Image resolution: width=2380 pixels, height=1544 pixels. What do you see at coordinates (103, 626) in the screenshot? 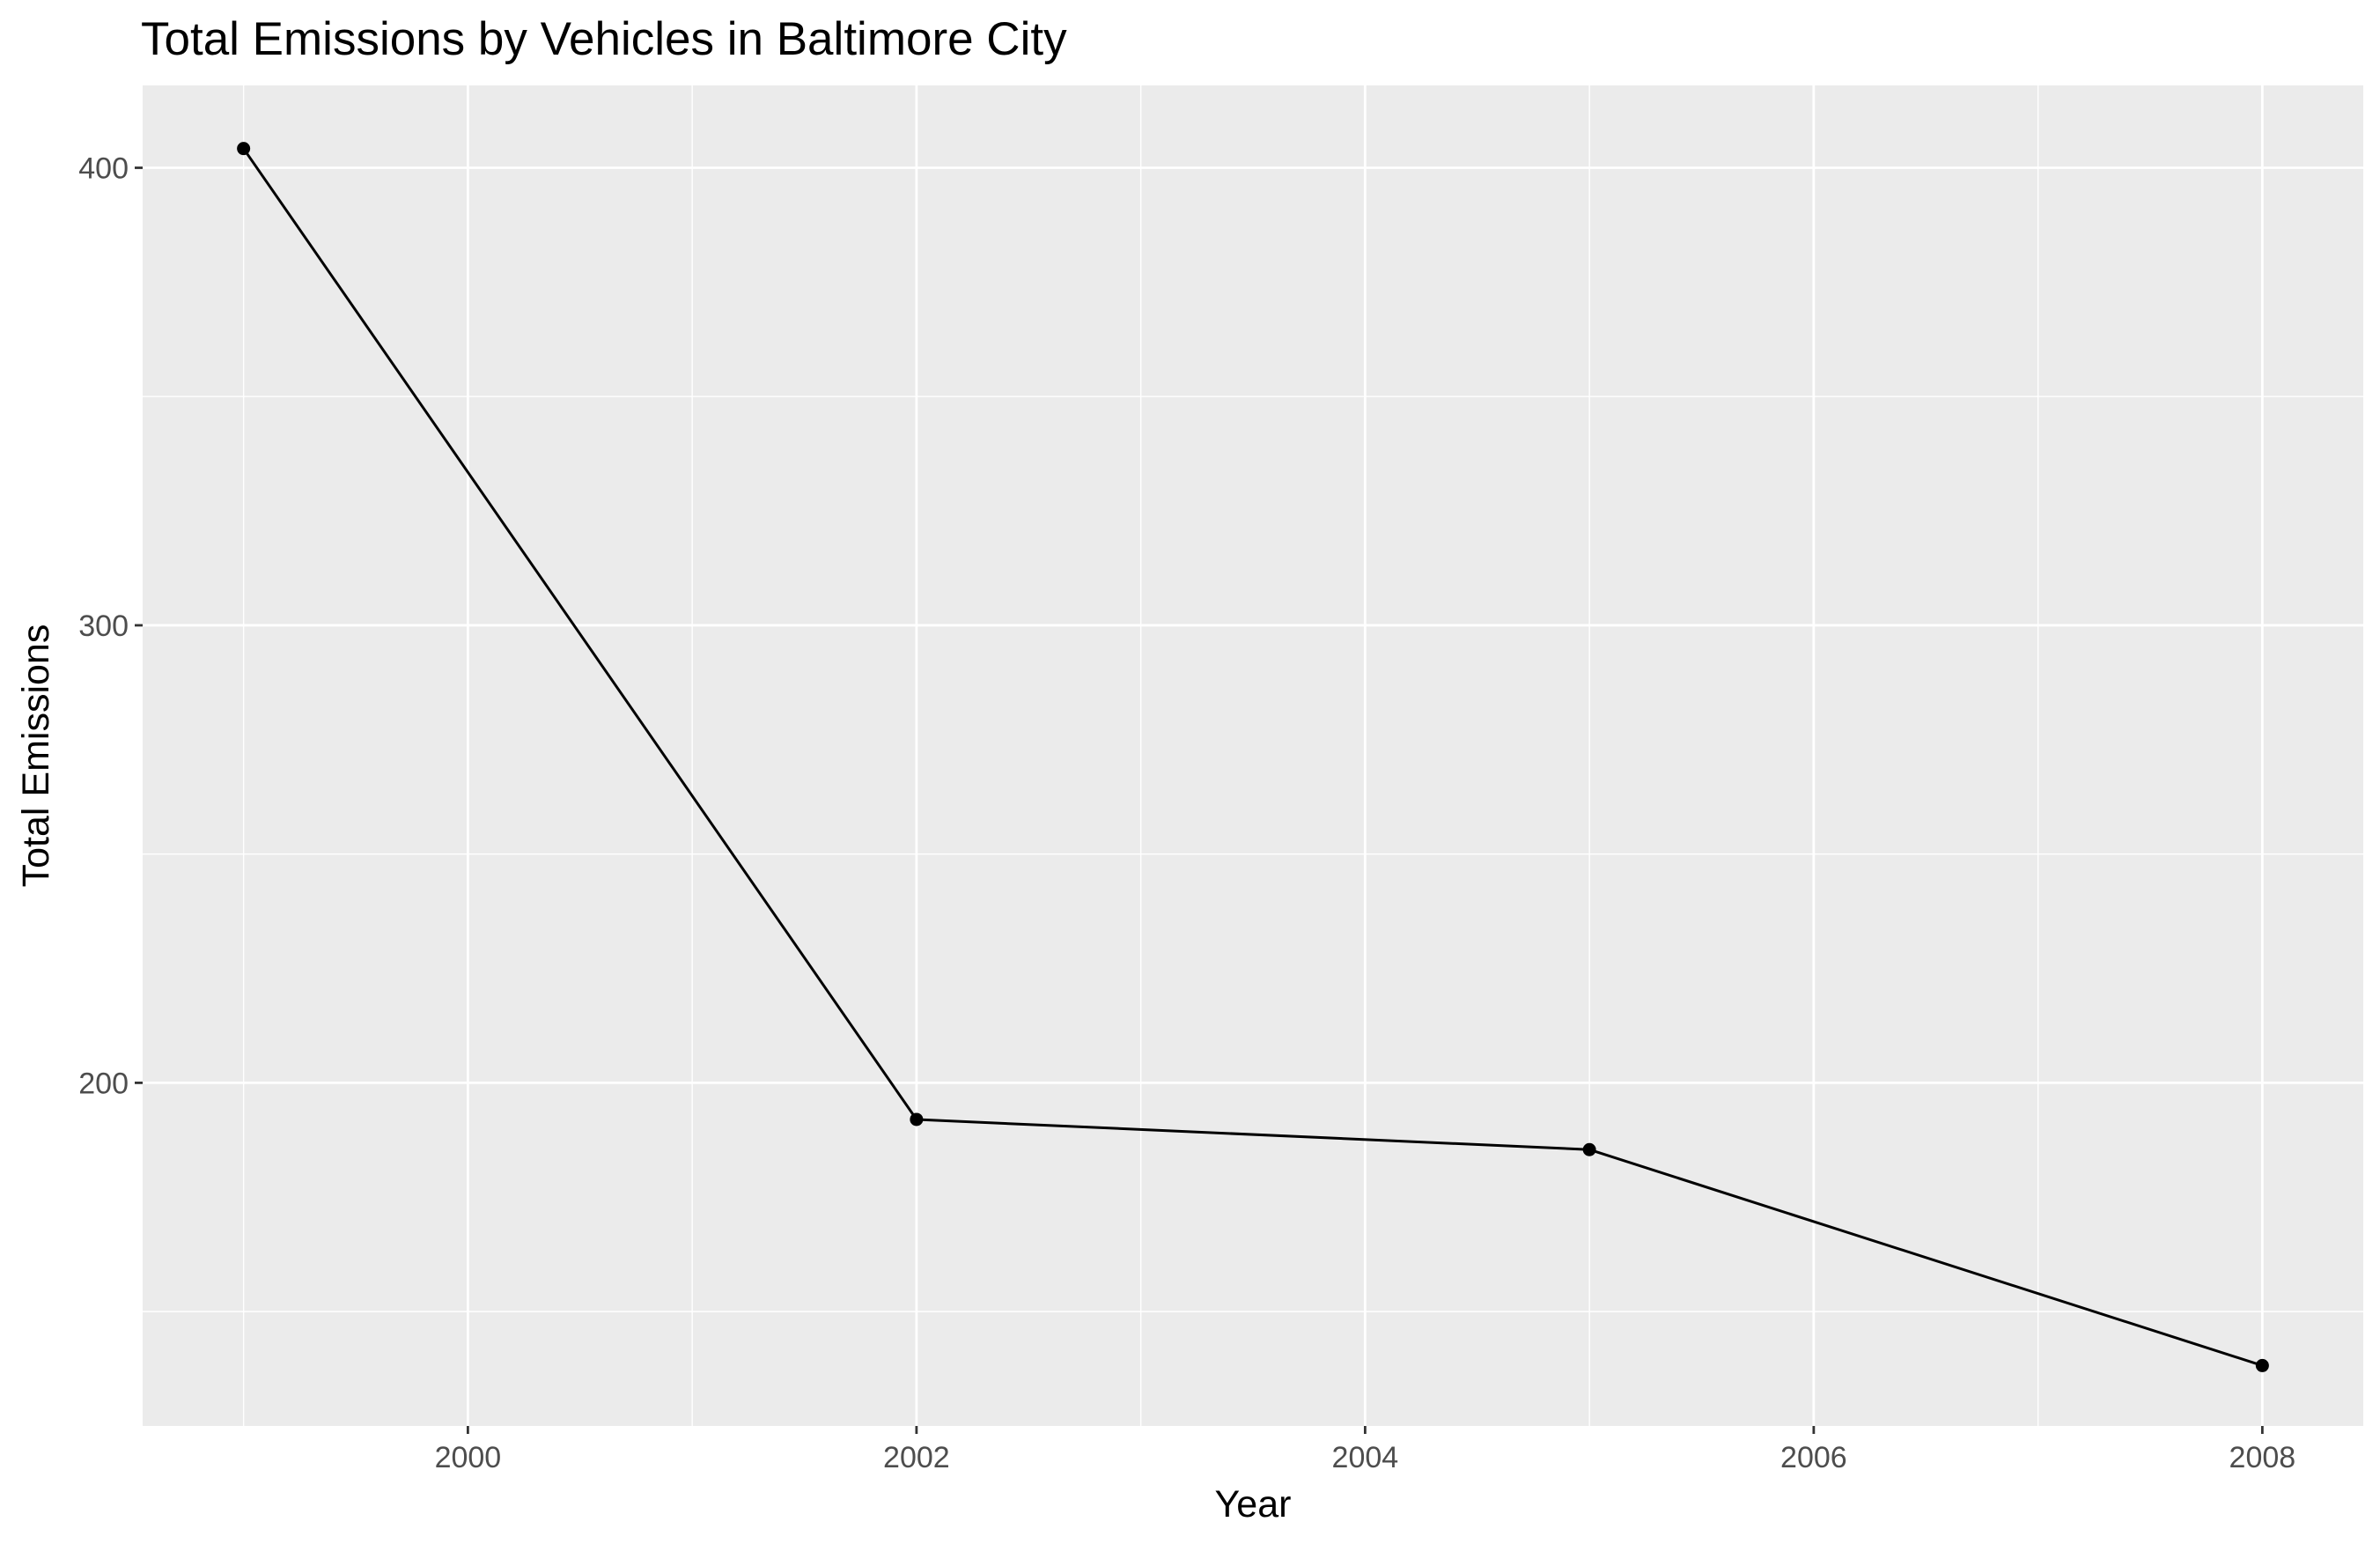
I see `y-tick-label: 300` at bounding box center [103, 626].